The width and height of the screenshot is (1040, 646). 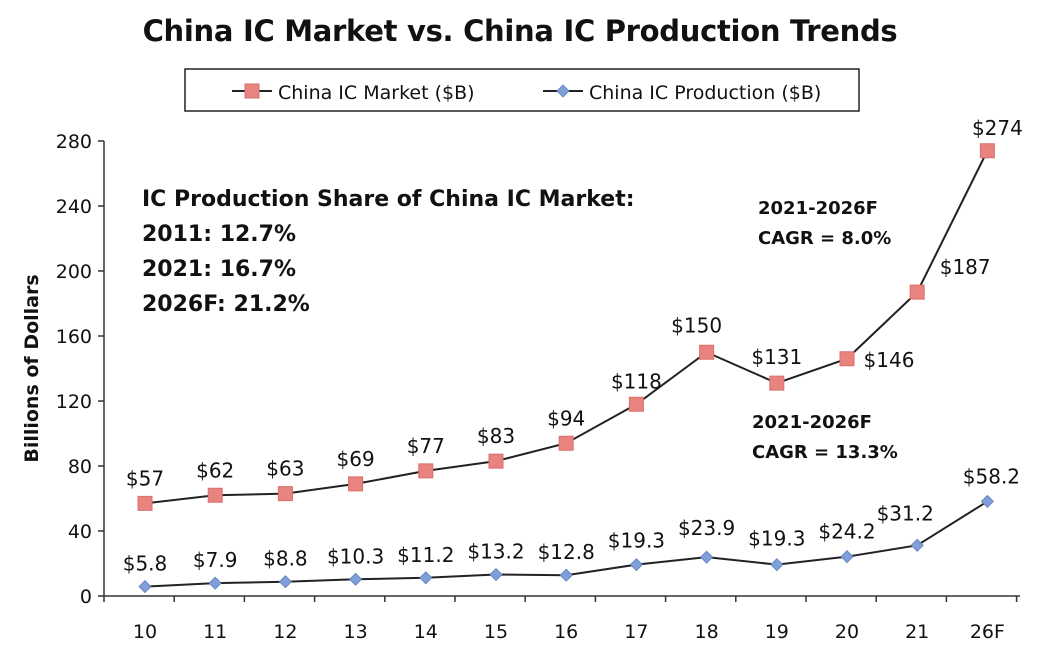 What do you see at coordinates (566, 418) in the screenshot?
I see `market-data-label: $94` at bounding box center [566, 418].